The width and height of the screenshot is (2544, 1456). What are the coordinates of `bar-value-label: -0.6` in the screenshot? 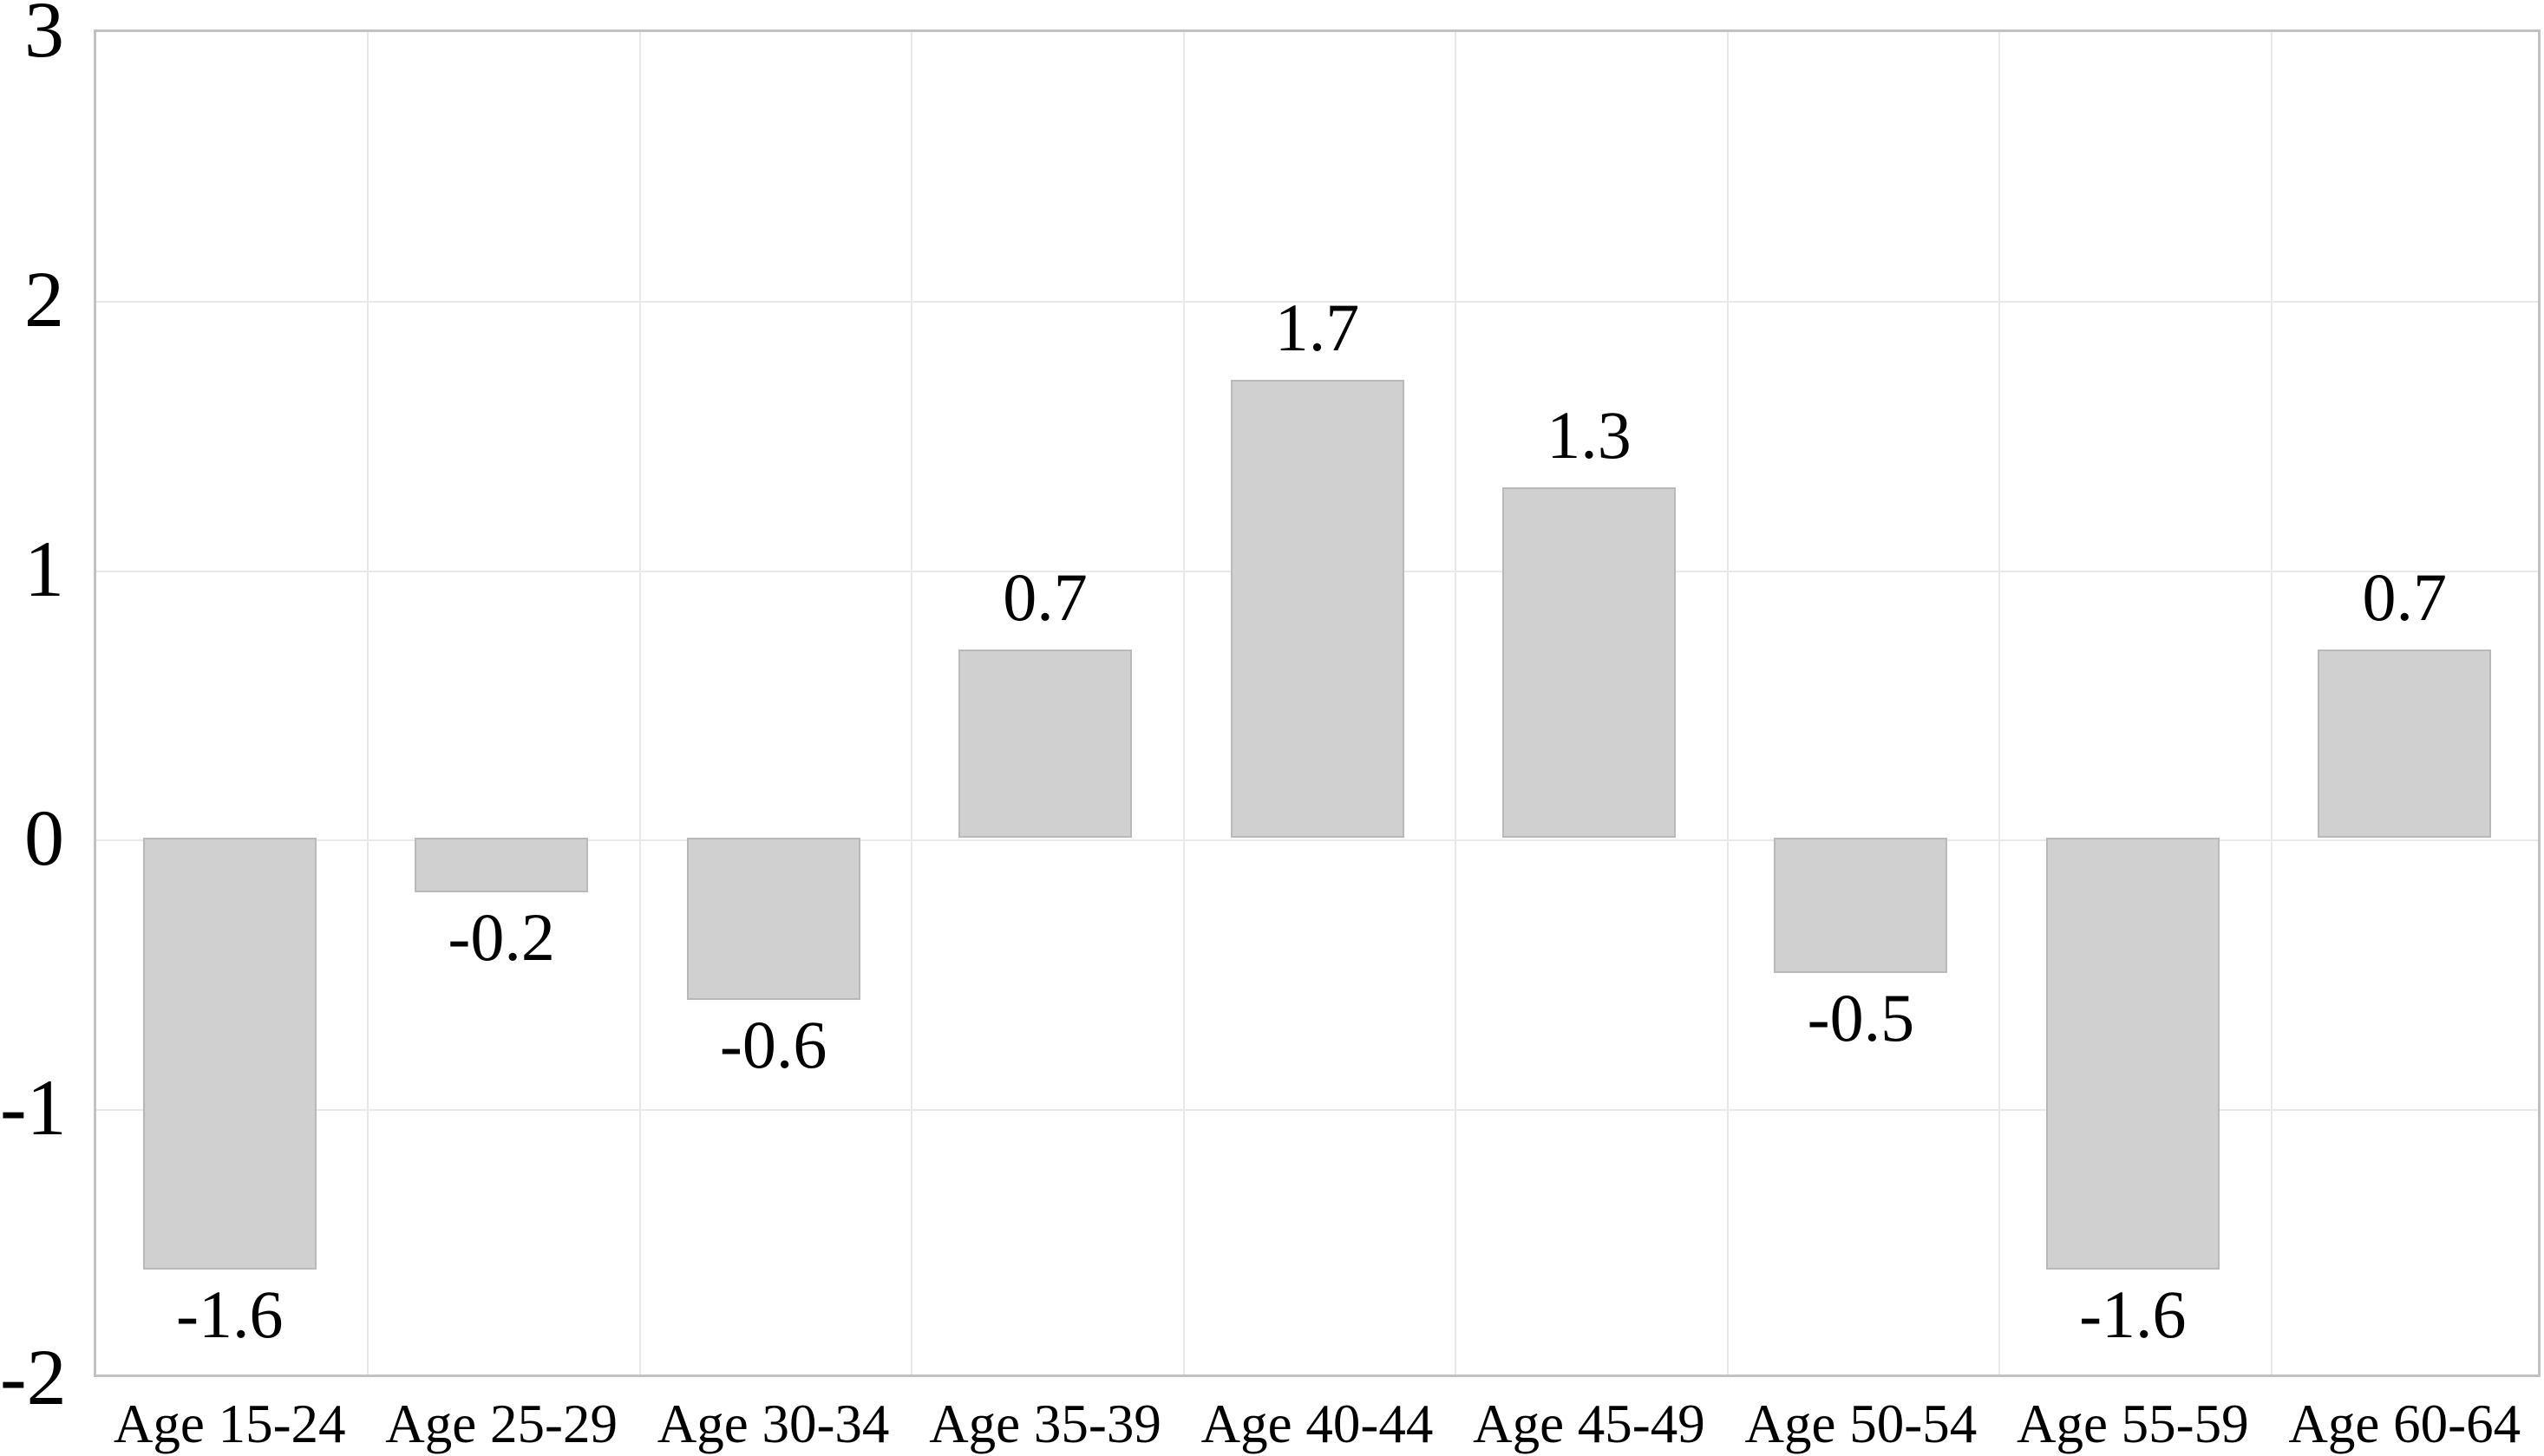 It's located at (773, 1044).